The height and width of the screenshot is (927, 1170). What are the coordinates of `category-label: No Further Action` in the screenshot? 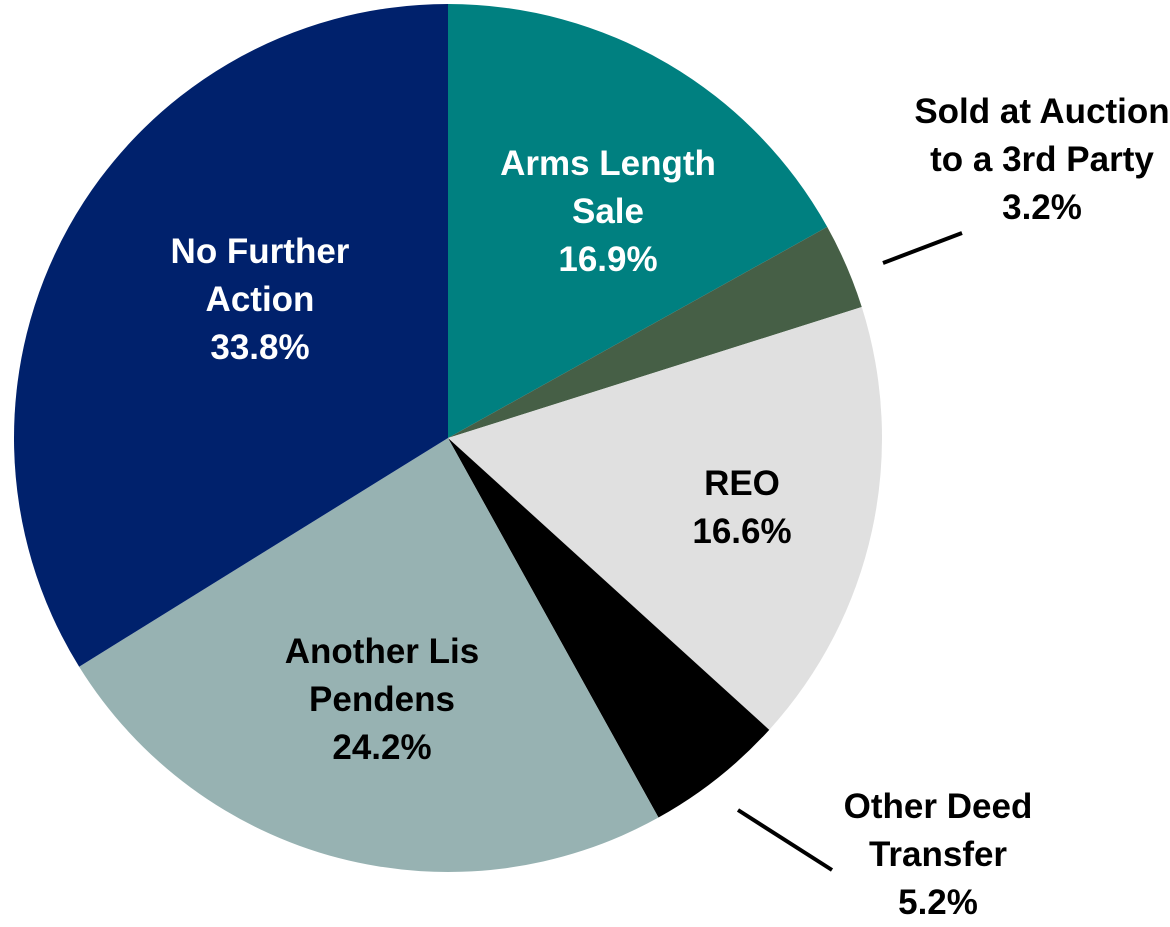 It's located at (260, 275).